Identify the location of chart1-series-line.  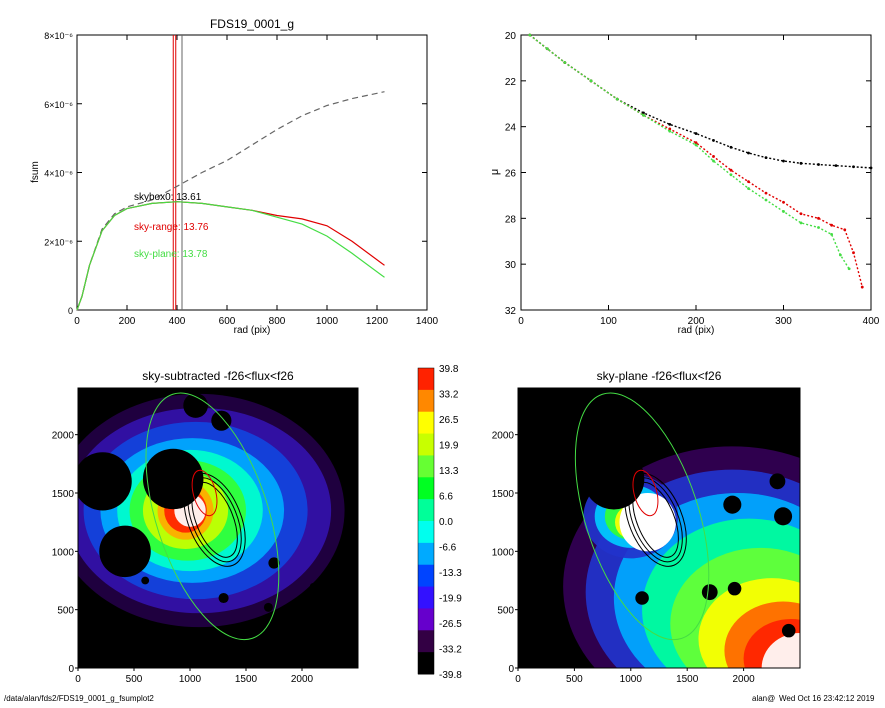
(230, 256).